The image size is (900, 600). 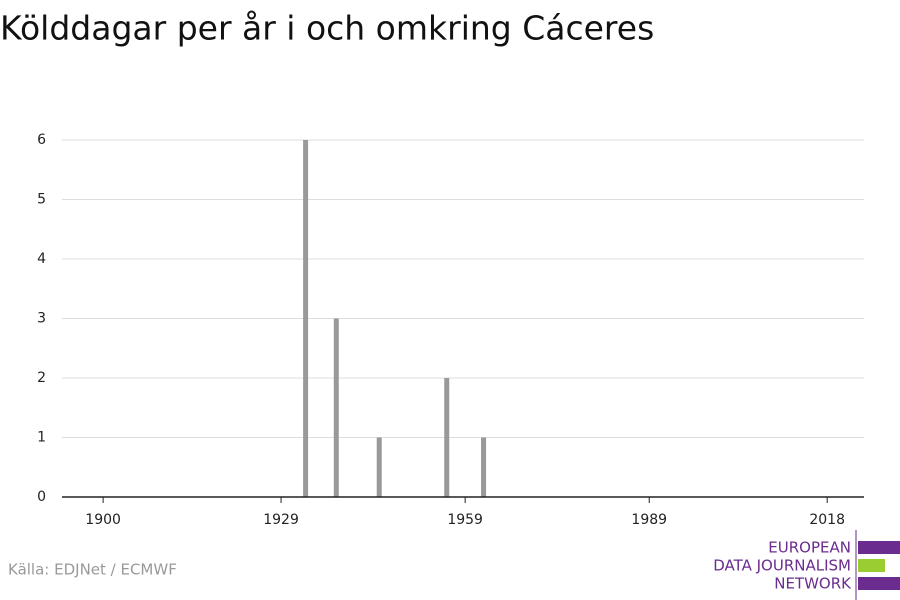 What do you see at coordinates (649, 520) in the screenshot?
I see `x-tick-label: 1989` at bounding box center [649, 520].